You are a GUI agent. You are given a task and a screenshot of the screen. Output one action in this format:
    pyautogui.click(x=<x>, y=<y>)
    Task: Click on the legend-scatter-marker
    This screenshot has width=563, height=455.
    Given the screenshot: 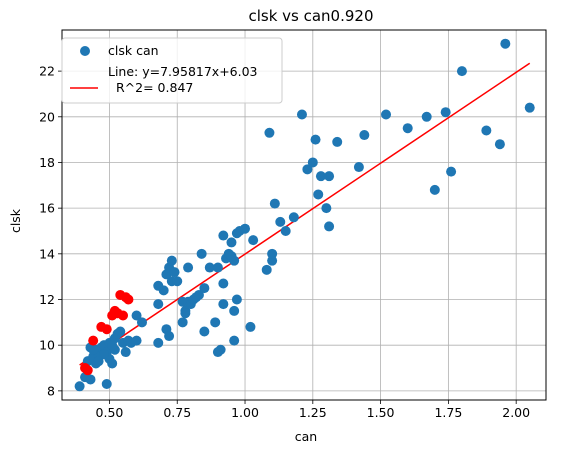 What is the action you would take?
    pyautogui.click(x=85, y=51)
    